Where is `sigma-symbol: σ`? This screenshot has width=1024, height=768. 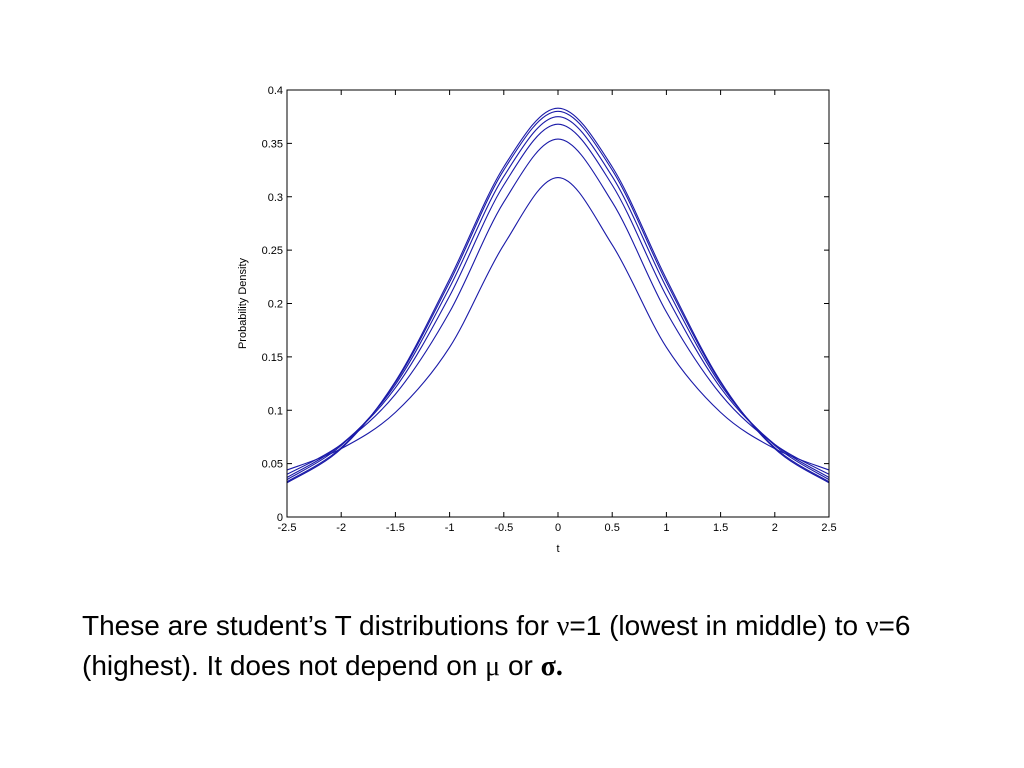 sigma-symbol: σ is located at coordinates (548, 666).